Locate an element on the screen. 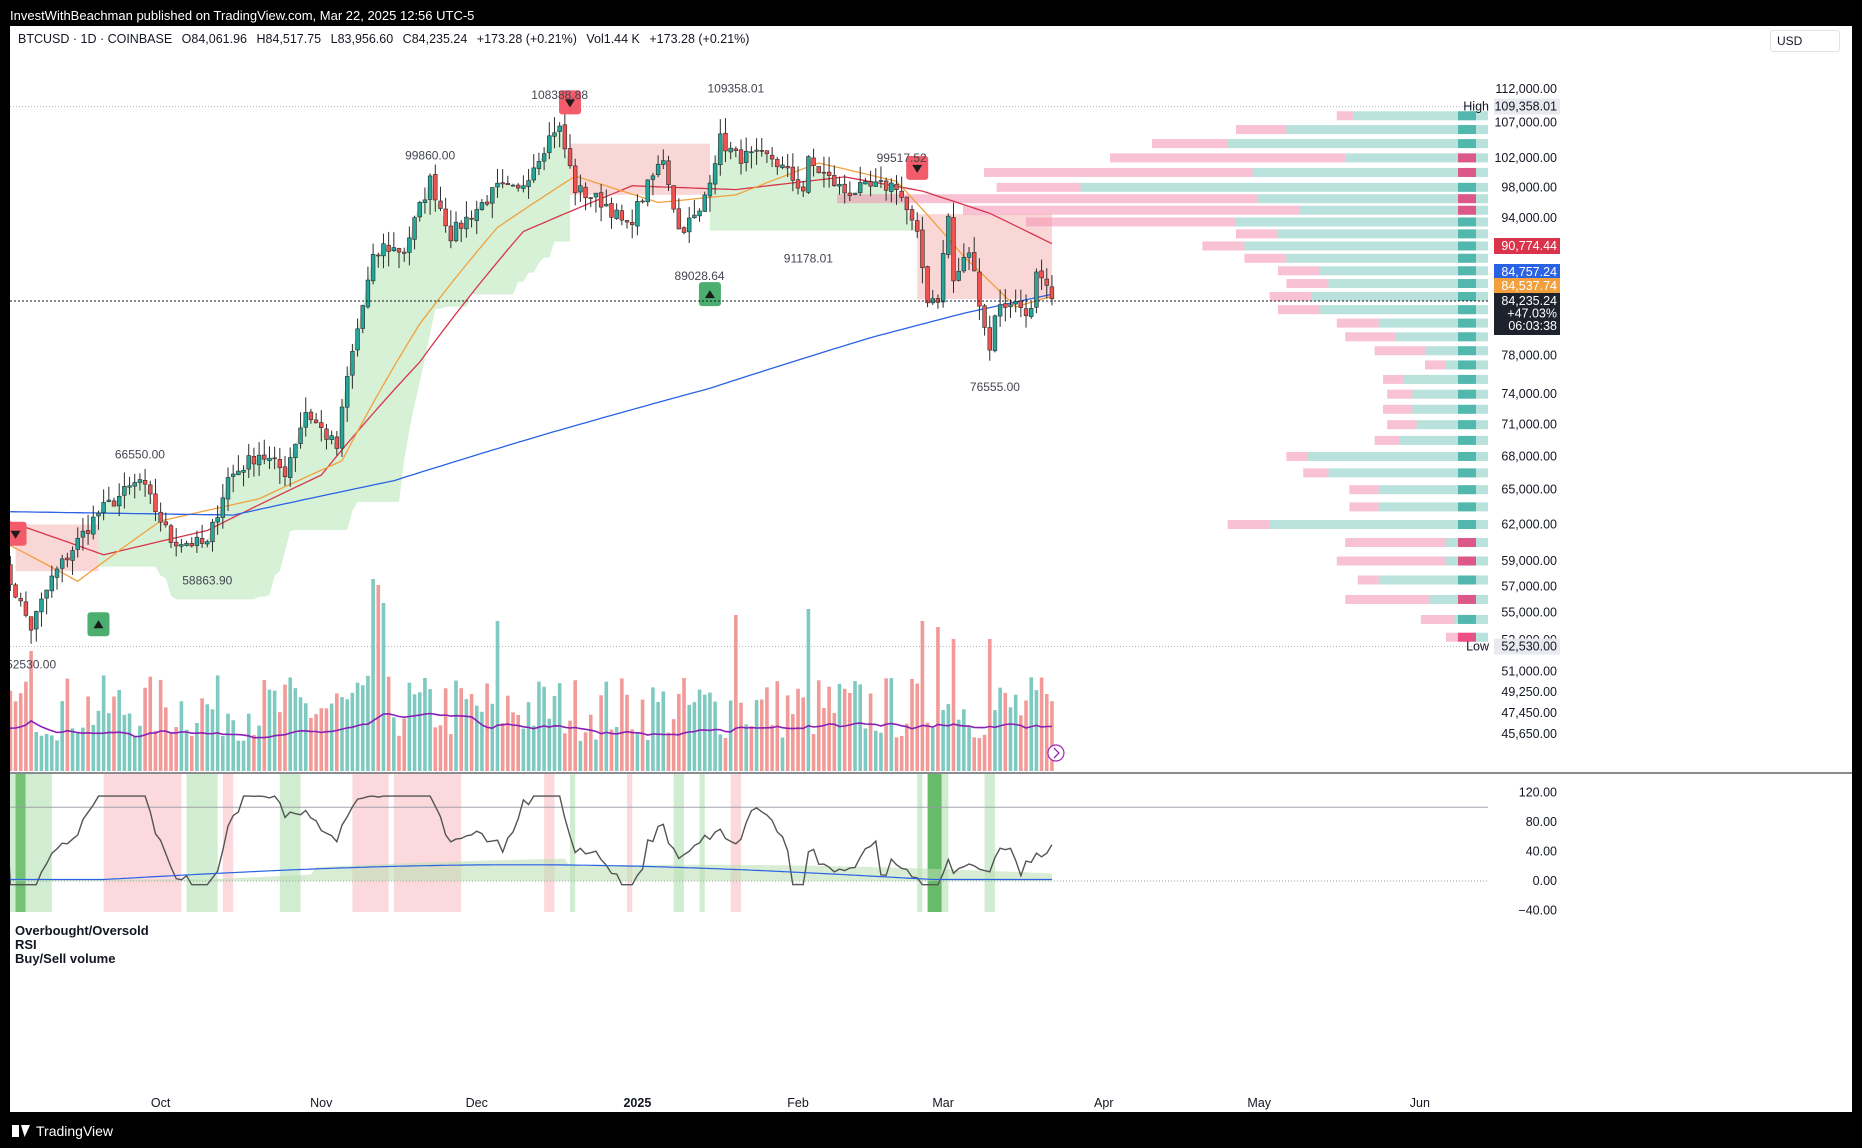 This screenshot has height=1148, width=1862. rsi-line is located at coordinates (531, 840).